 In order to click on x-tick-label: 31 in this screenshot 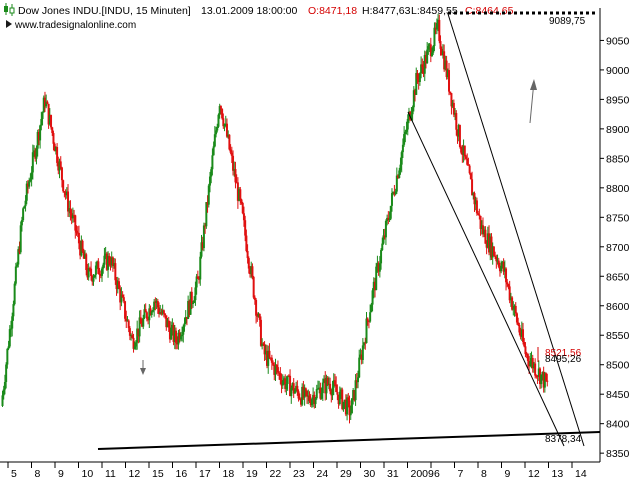, I will do `click(393, 474)`.